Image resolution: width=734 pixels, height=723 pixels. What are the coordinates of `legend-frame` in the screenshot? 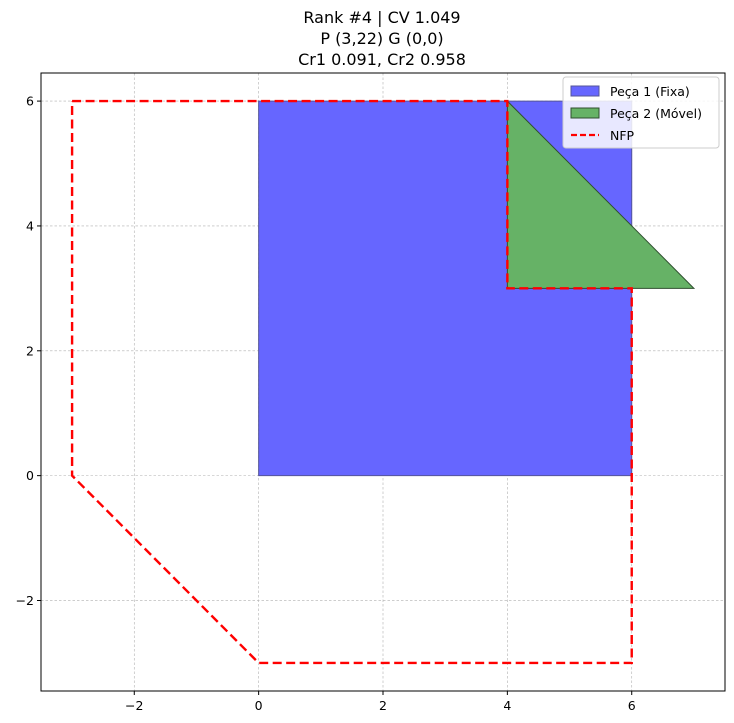 It's located at (641, 112).